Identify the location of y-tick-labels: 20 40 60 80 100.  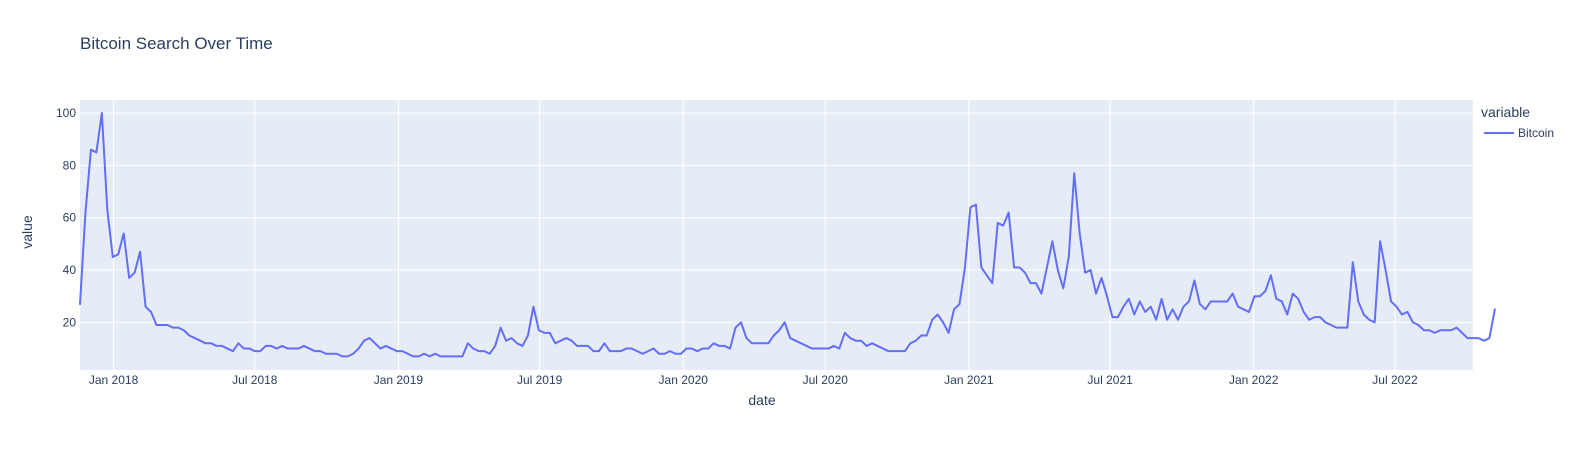
(66, 217).